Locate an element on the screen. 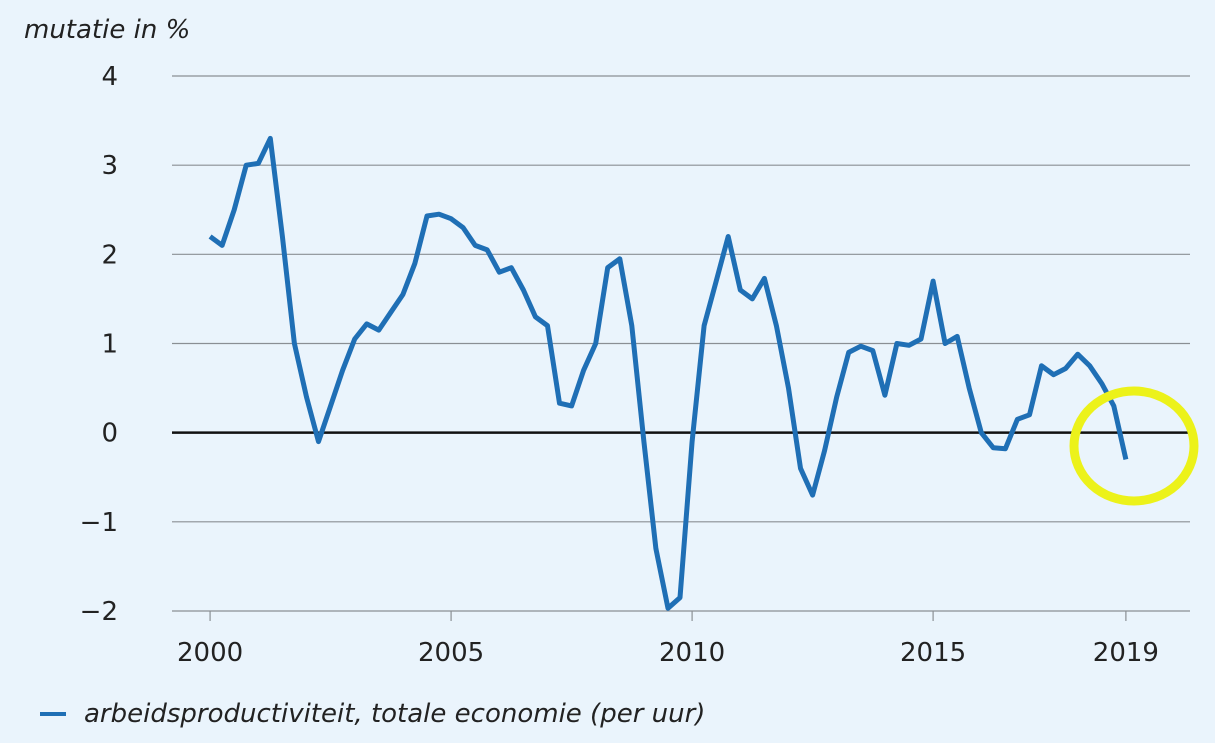 Image resolution: width=1215 pixels, height=743 pixels. y-tick-label: −1 is located at coordinates (99, 523).